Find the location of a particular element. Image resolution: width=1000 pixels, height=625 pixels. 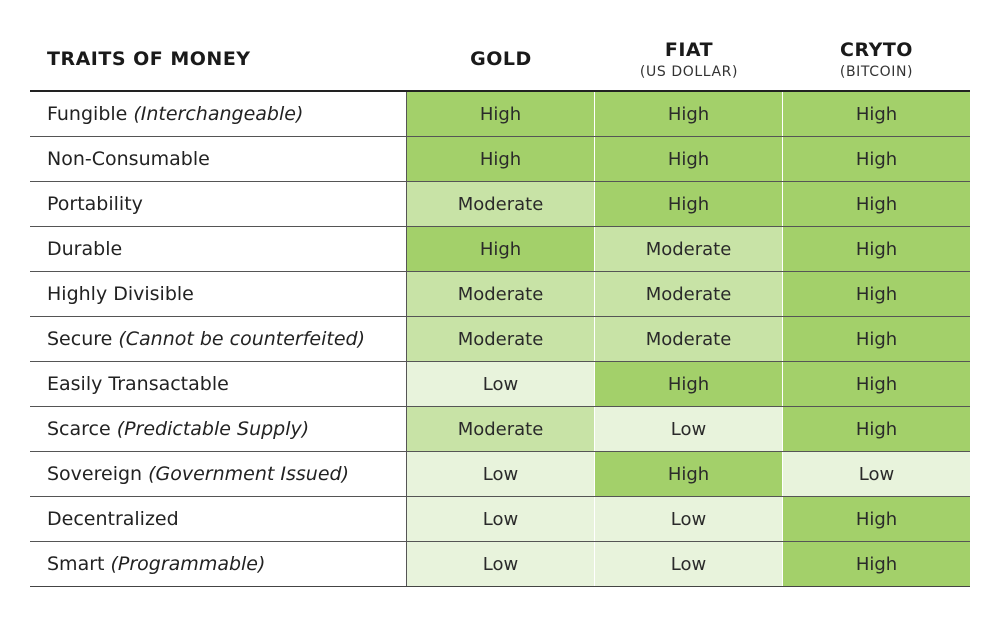

trait-cell: Fungible (Interchangeable) is located at coordinates (218, 114).